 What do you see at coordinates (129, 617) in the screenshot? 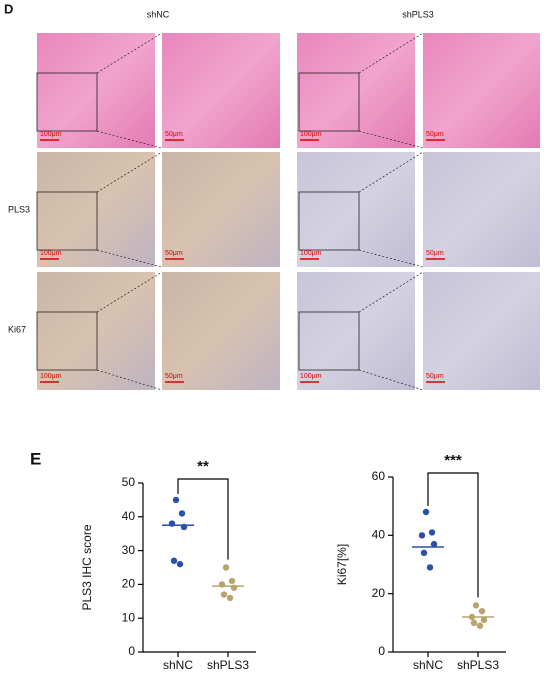
I see `y-tick-label: 10` at bounding box center [129, 617].